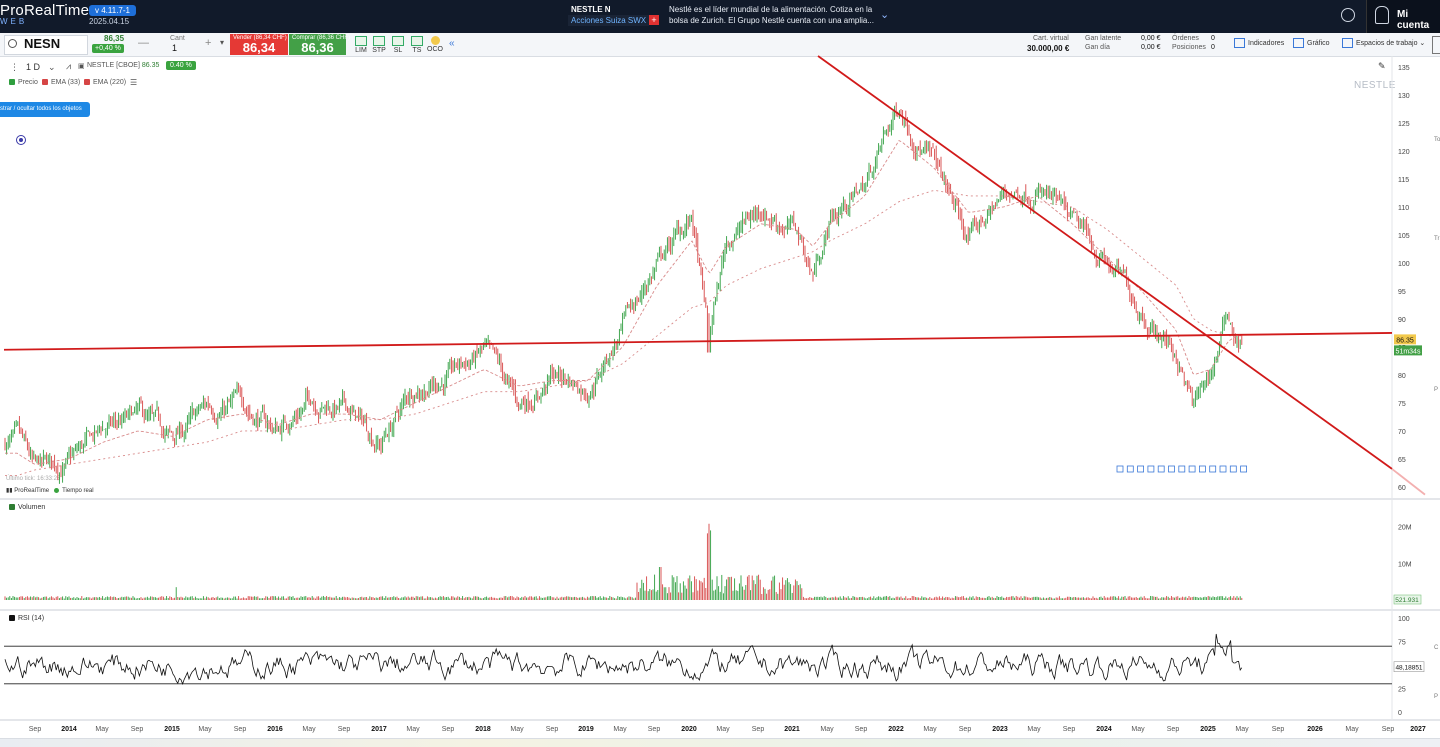 This screenshot has height=747, width=1440. What do you see at coordinates (1348, 15) in the screenshot?
I see `globe-icon` at bounding box center [1348, 15].